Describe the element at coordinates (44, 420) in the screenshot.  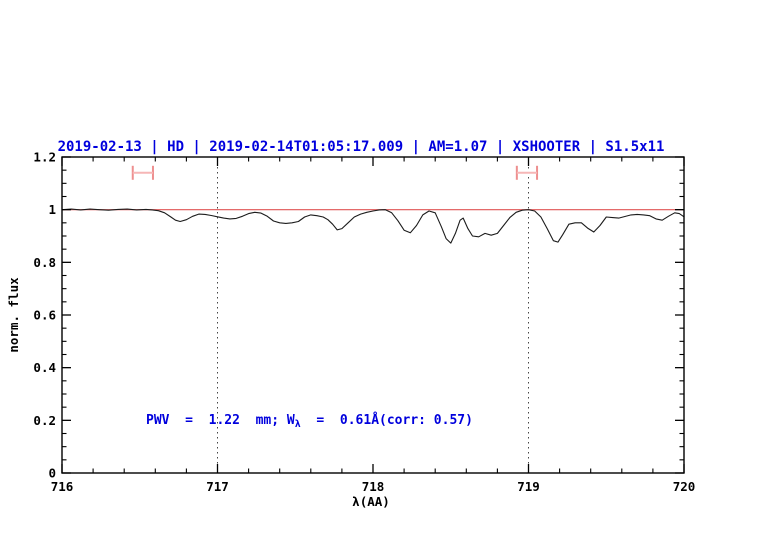
I see `y-tick-label: 0.2` at that location.